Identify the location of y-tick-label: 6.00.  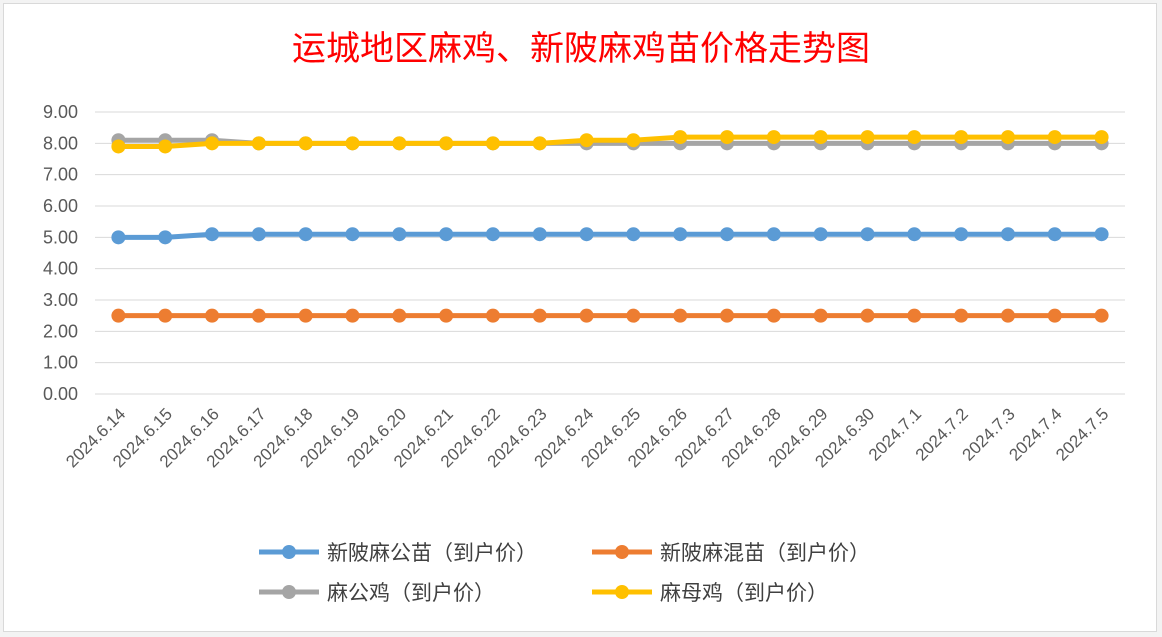
(60, 206).